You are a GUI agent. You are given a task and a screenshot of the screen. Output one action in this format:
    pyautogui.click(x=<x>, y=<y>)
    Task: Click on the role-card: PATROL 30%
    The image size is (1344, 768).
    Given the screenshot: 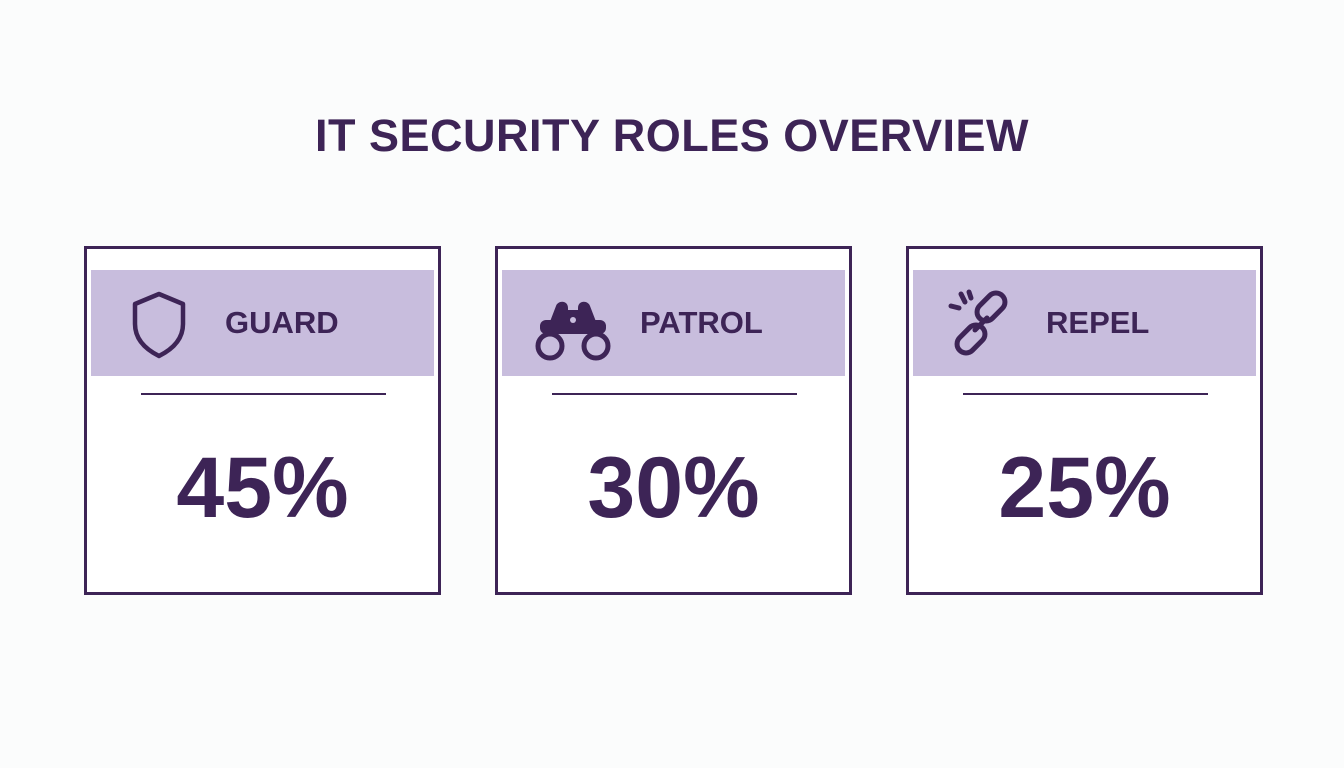 What is the action you would take?
    pyautogui.click(x=673, y=420)
    